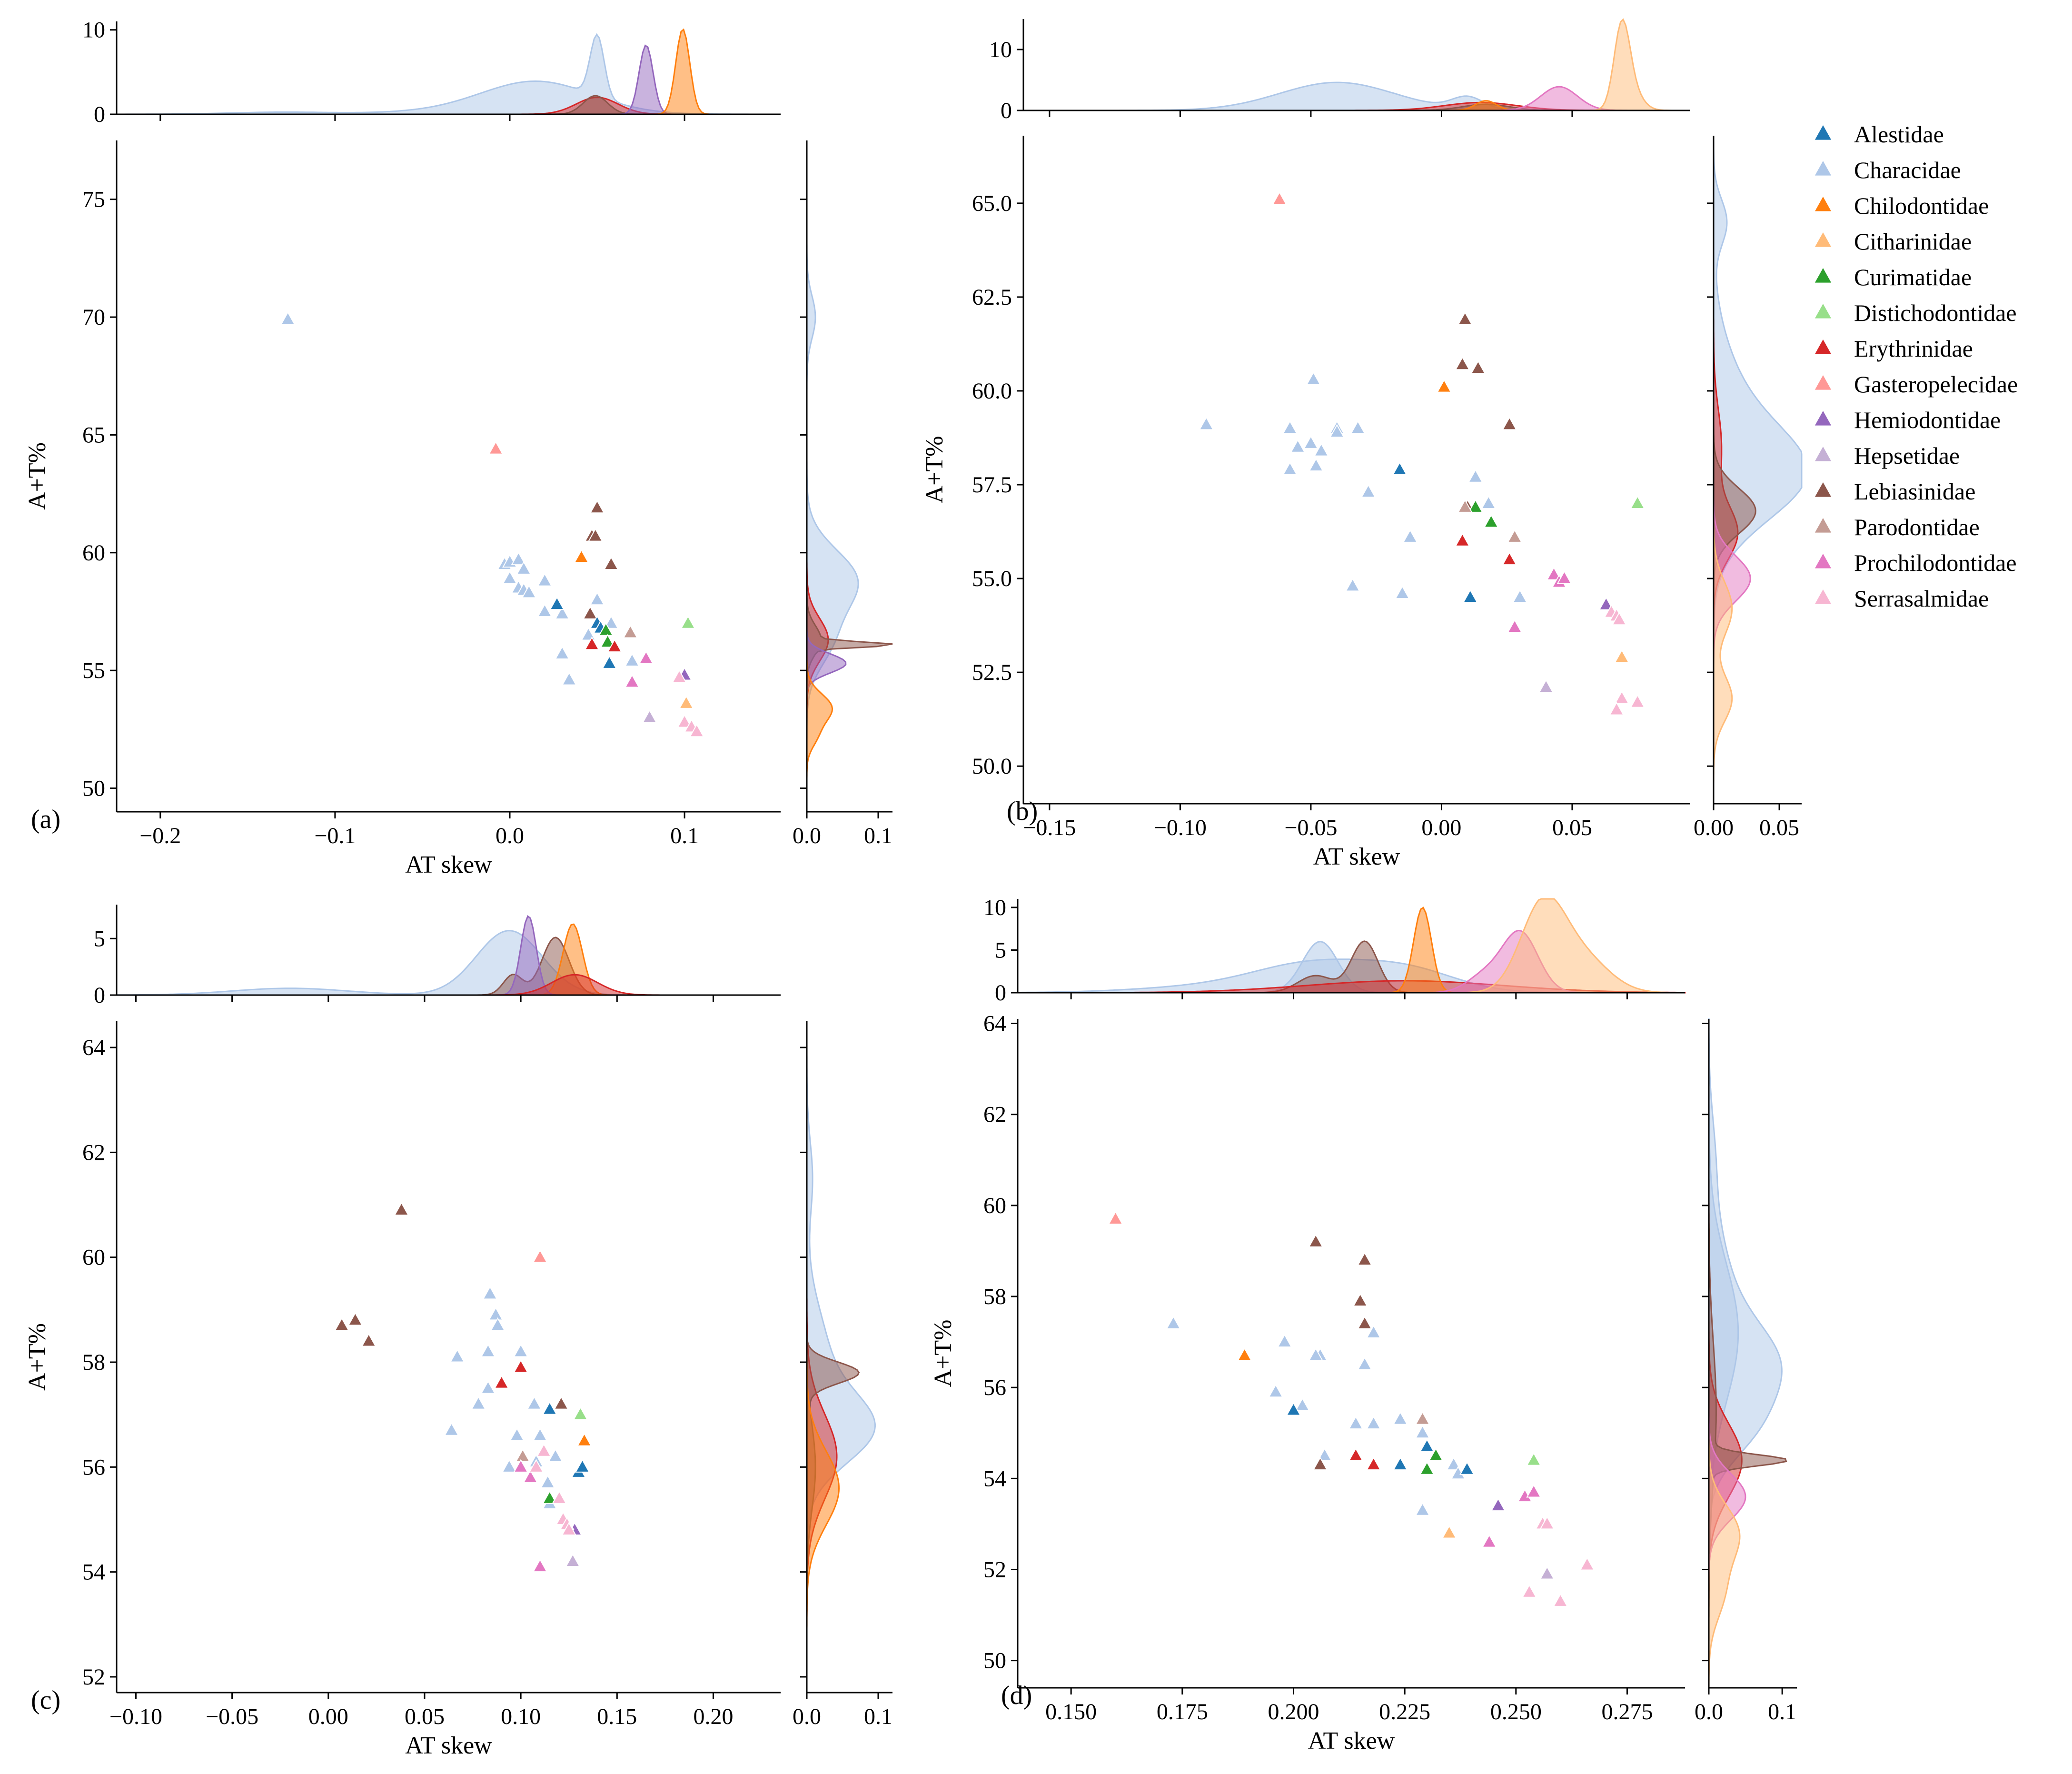 This screenshot has width=2072, height=1774. Describe the element at coordinates (1915, 312) in the screenshot. I see `legend-item: Distichodontidae` at that location.